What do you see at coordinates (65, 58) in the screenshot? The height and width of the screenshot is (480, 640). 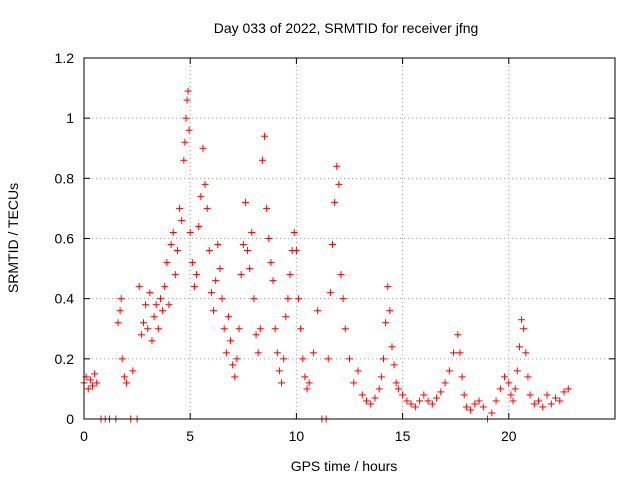 I see `y-tick-label: 1.2` at bounding box center [65, 58].